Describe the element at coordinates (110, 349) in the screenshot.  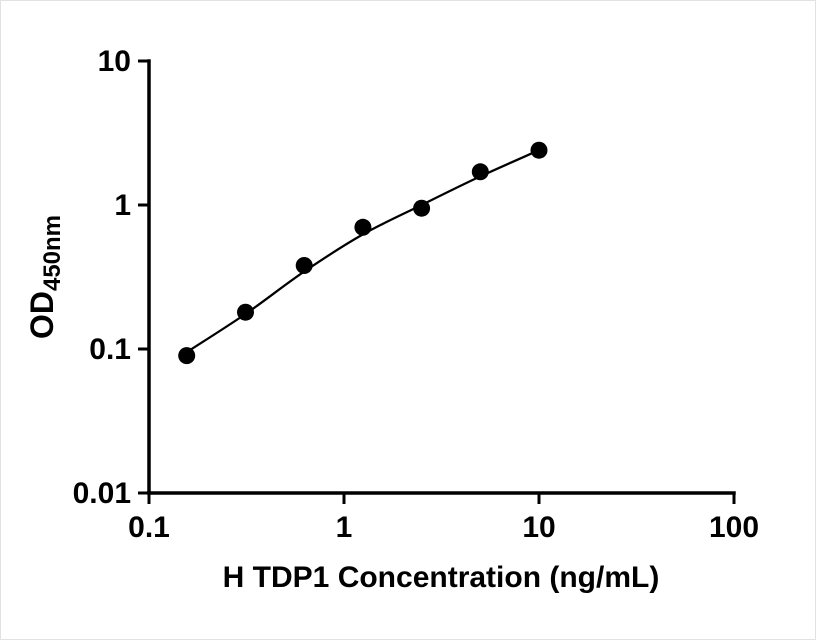
I see `y-tick-label: 0.1` at that location.